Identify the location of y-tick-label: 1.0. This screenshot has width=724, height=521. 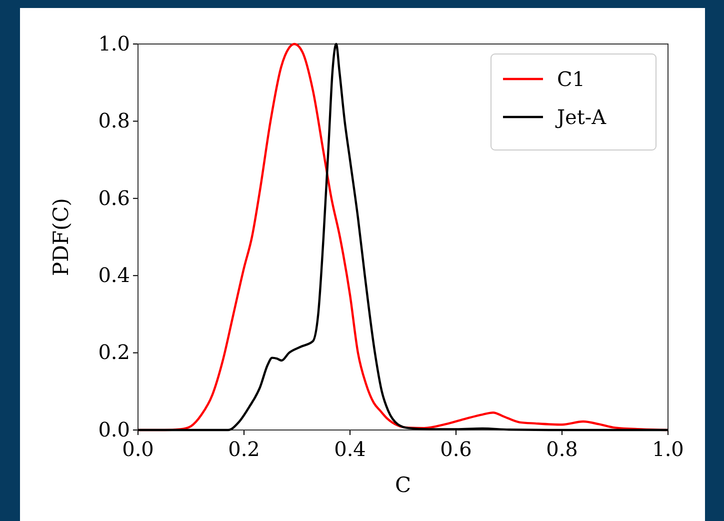
(114, 43).